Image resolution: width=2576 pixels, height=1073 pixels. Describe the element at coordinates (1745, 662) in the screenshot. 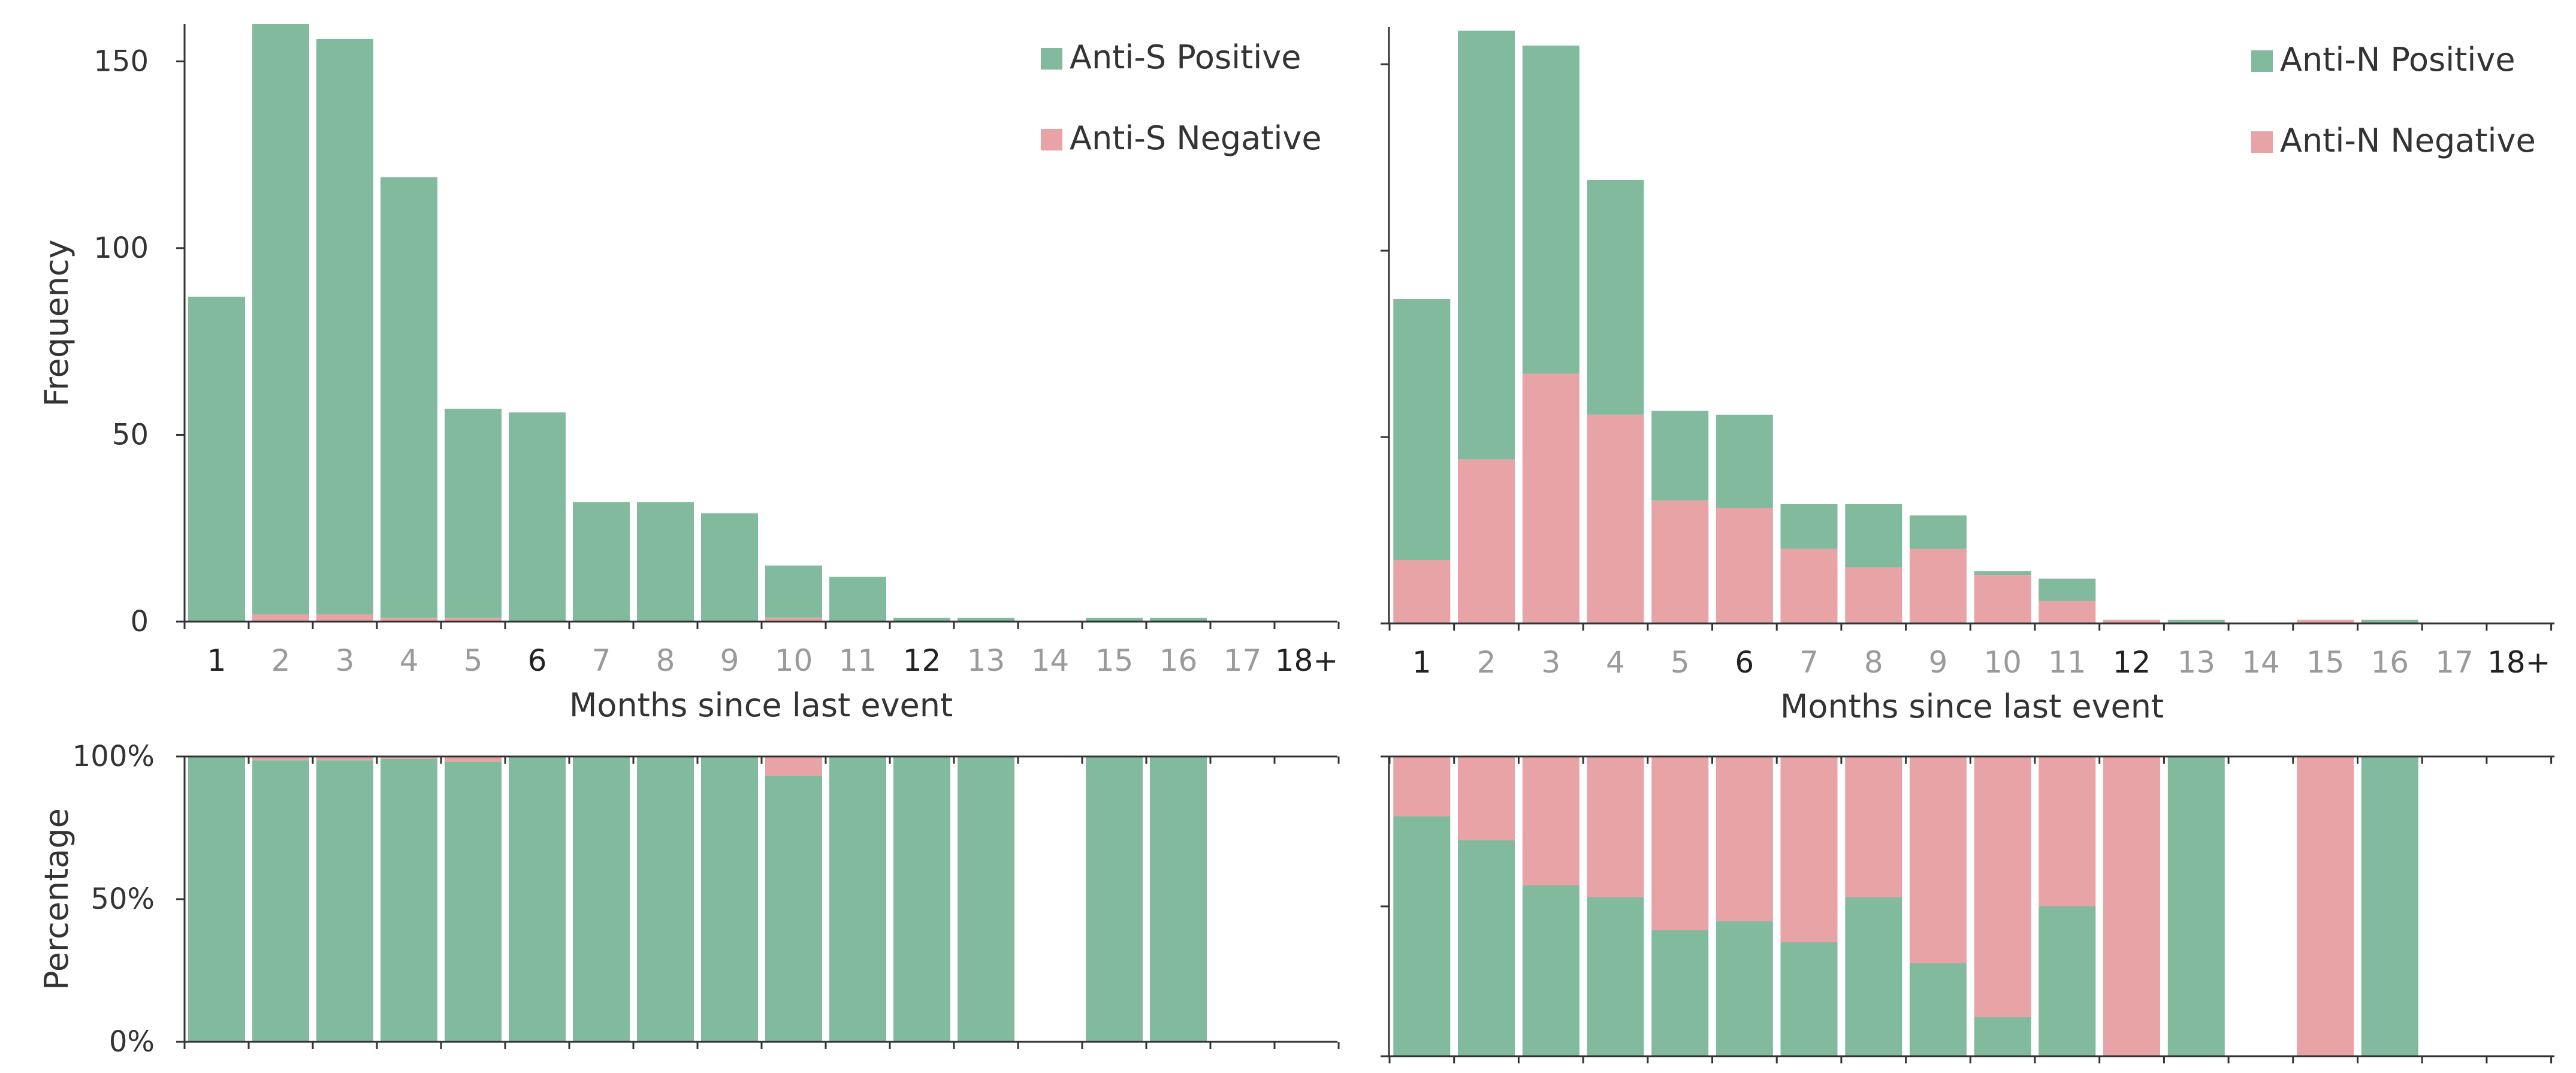

I see `x-tick-label: 6` at that location.